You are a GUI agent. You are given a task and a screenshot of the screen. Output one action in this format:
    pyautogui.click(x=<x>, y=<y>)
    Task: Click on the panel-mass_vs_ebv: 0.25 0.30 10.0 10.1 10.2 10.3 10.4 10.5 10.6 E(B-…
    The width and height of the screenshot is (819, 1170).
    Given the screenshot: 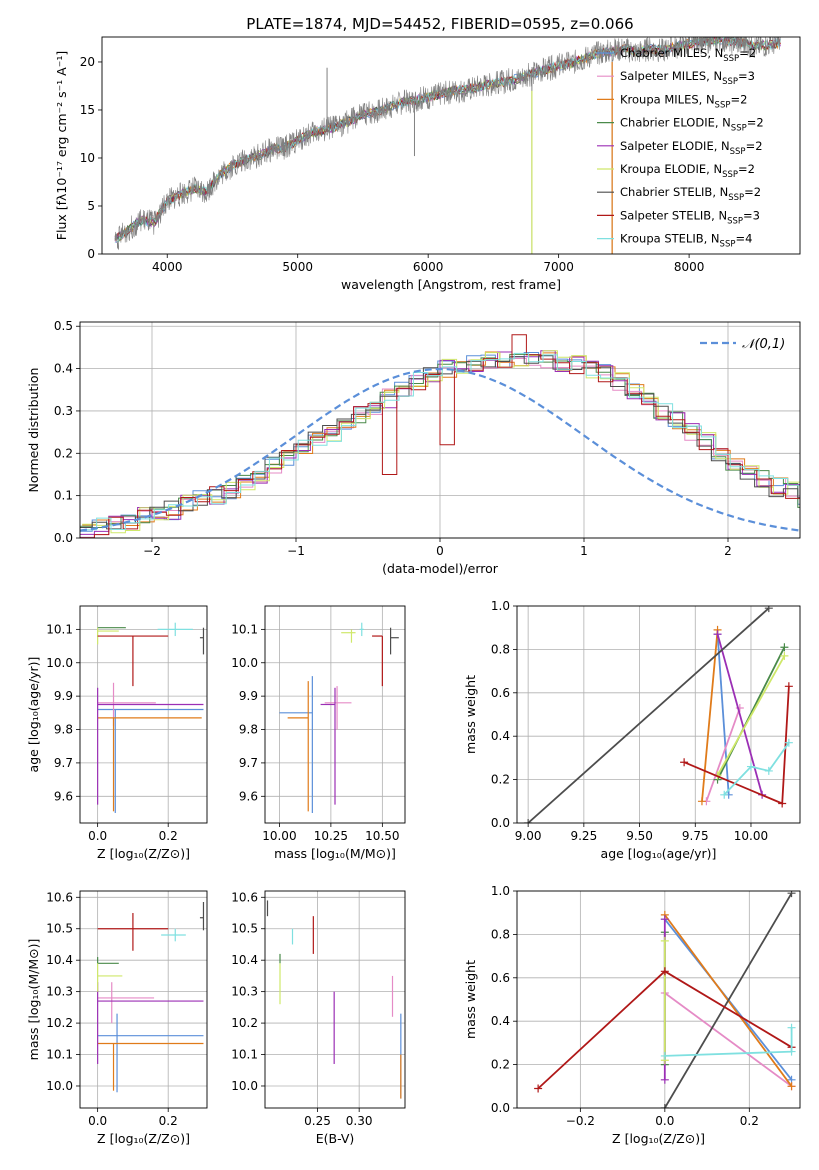 What is the action you would take?
    pyautogui.click(x=318, y=1018)
    